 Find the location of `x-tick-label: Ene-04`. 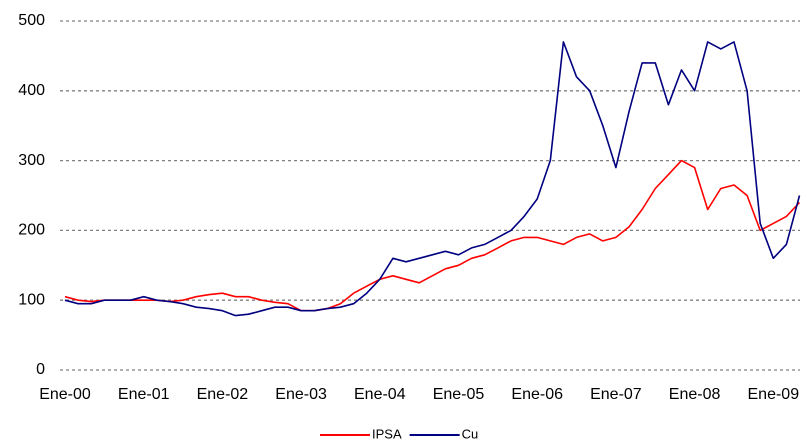

x-tick-label: Ene-04 is located at coordinates (380, 394).